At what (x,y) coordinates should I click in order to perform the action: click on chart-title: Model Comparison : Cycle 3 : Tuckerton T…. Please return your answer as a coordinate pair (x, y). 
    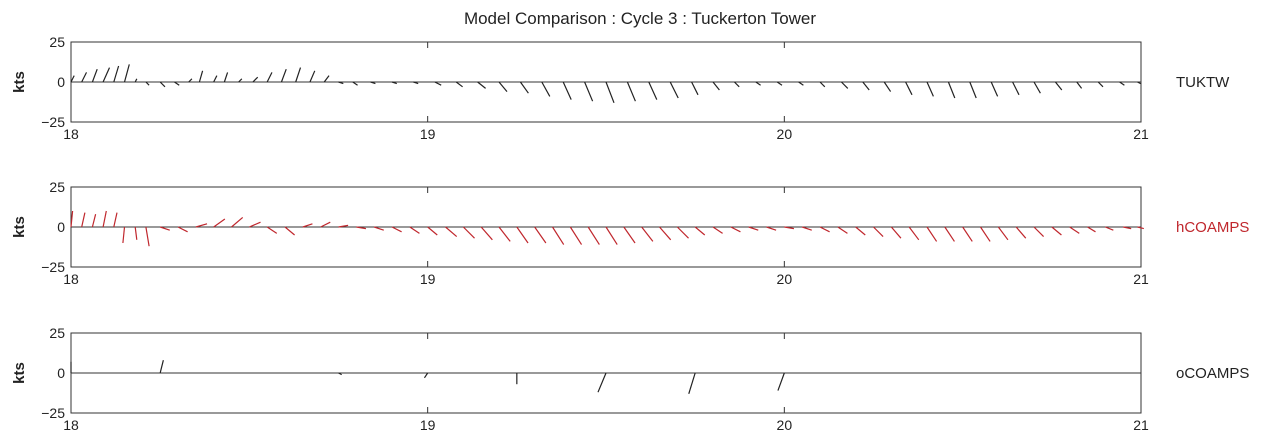
    Looking at the image, I should click on (640, 18).